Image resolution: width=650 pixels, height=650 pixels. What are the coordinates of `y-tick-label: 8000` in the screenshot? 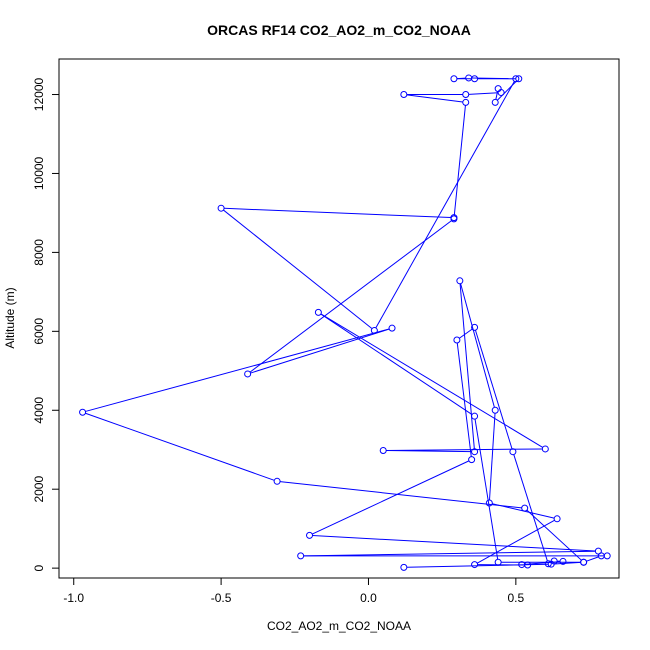 It's located at (39, 252).